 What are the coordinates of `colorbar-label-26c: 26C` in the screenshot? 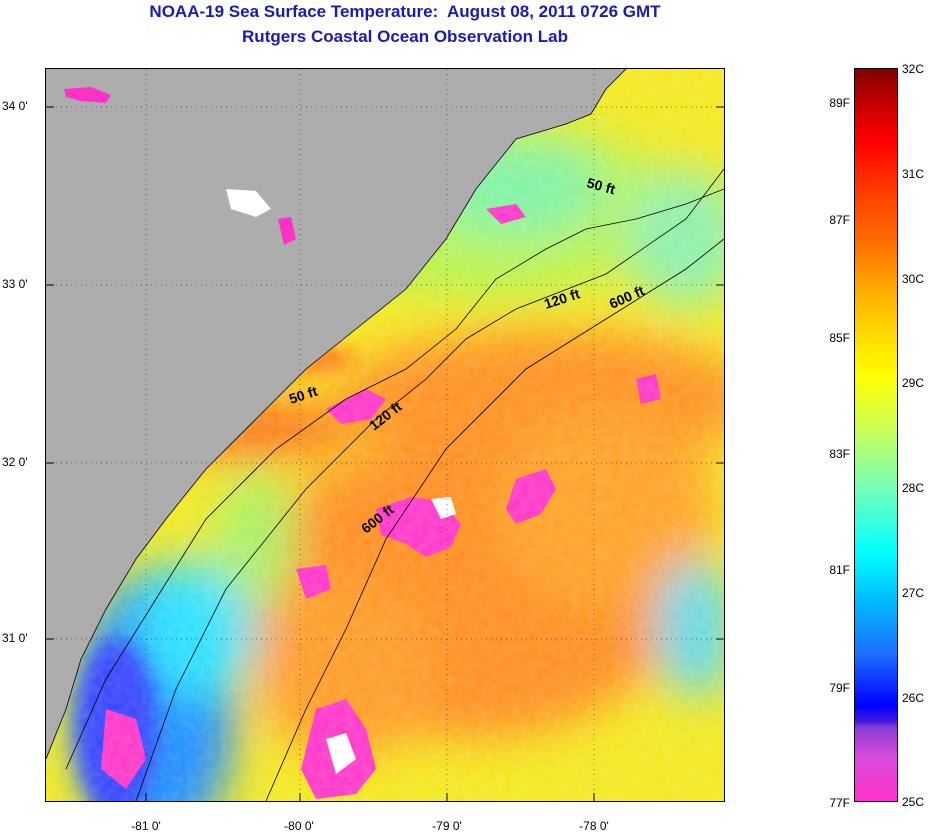 It's located at (913, 698).